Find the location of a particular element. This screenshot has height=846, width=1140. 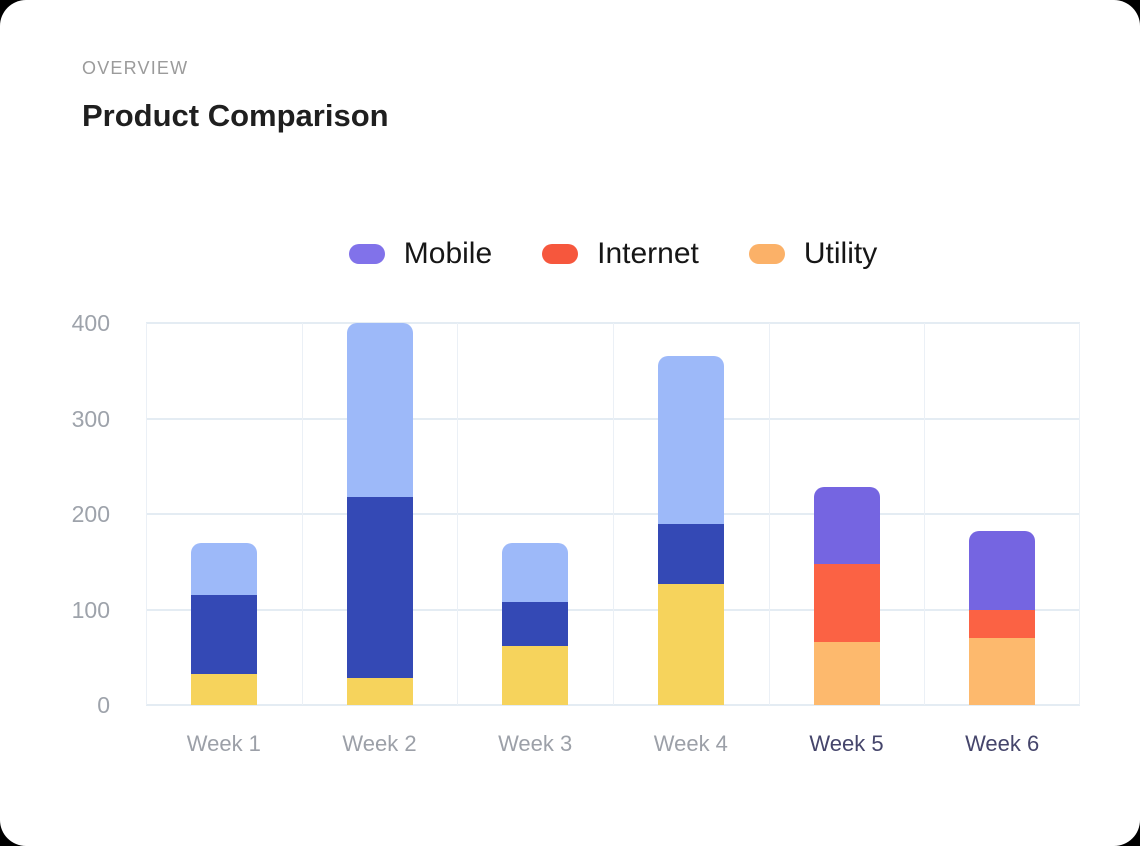

week-3-dark-blue-segment is located at coordinates (535, 623).